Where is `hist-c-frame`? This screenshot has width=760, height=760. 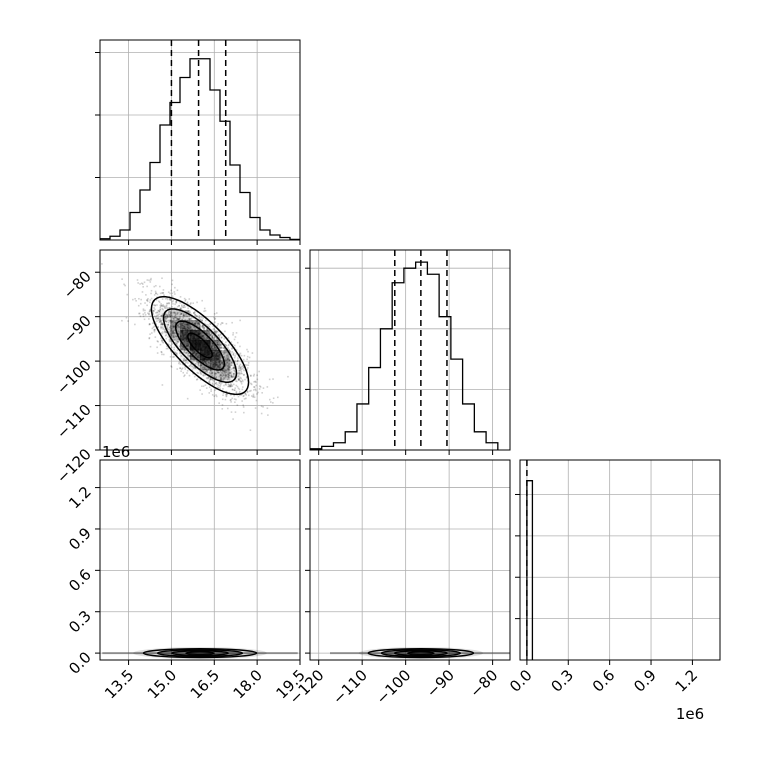 hist-c-frame is located at coordinates (620, 560).